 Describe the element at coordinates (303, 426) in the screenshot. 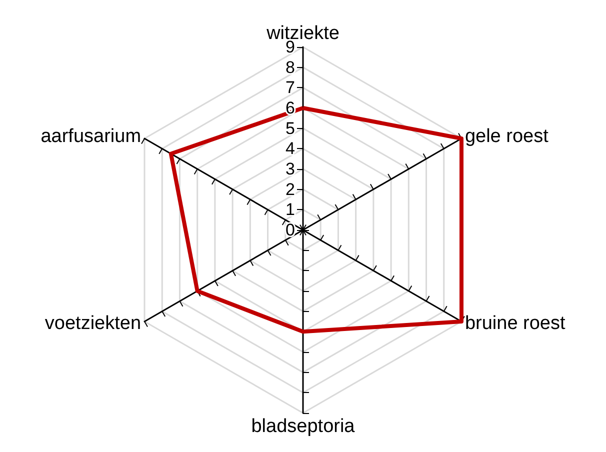

I see `spoke-label: bladseptoria` at that location.